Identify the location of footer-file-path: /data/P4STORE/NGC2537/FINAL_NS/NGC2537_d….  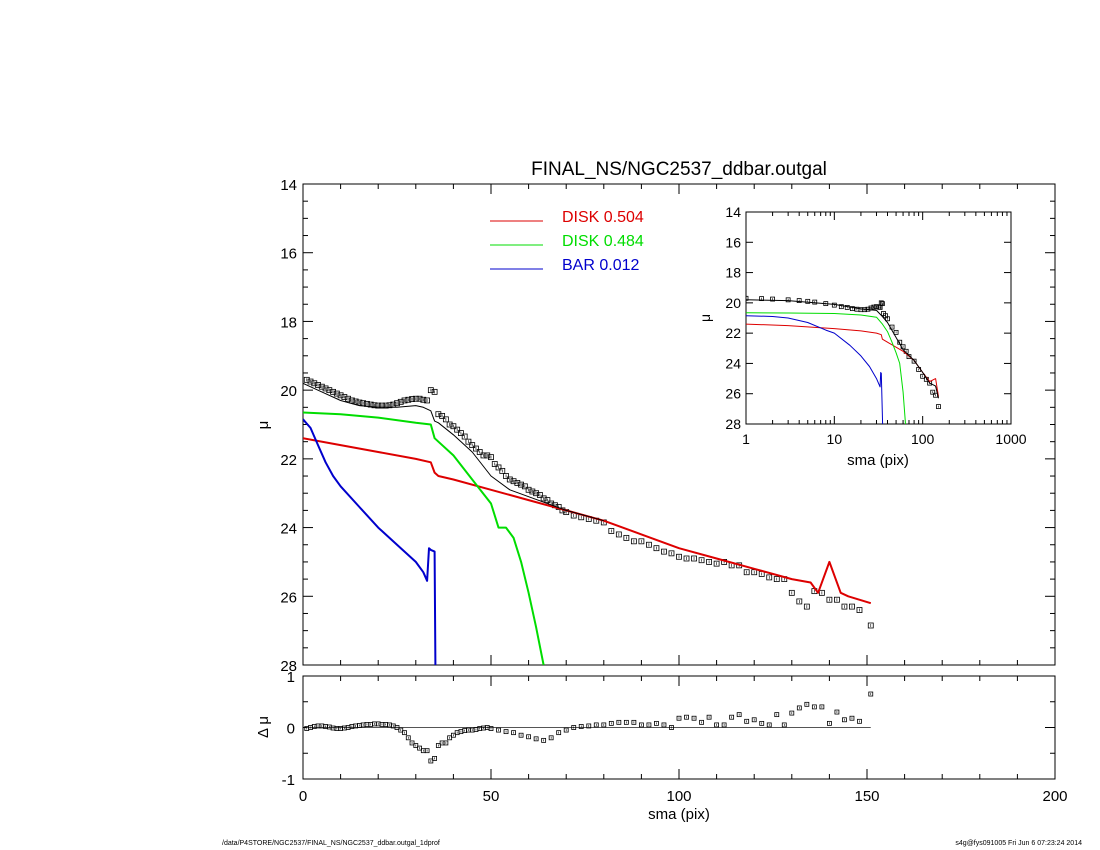
(331, 843).